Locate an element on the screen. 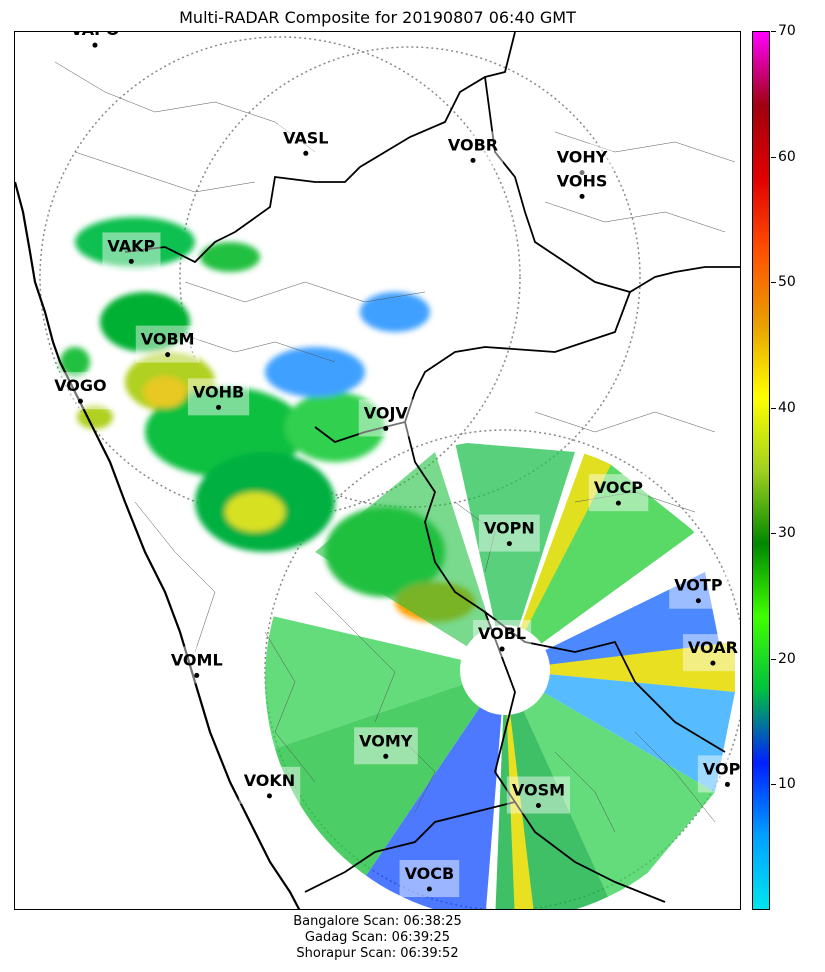 This screenshot has height=972, width=825. station-vogo: VOGO is located at coordinates (80, 391).